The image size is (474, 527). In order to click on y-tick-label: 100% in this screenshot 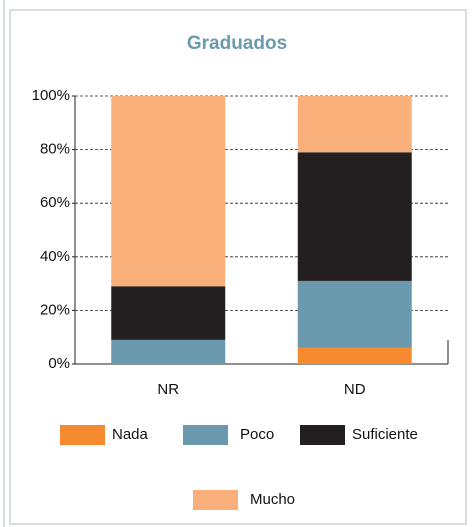, I will do `click(51, 95)`.